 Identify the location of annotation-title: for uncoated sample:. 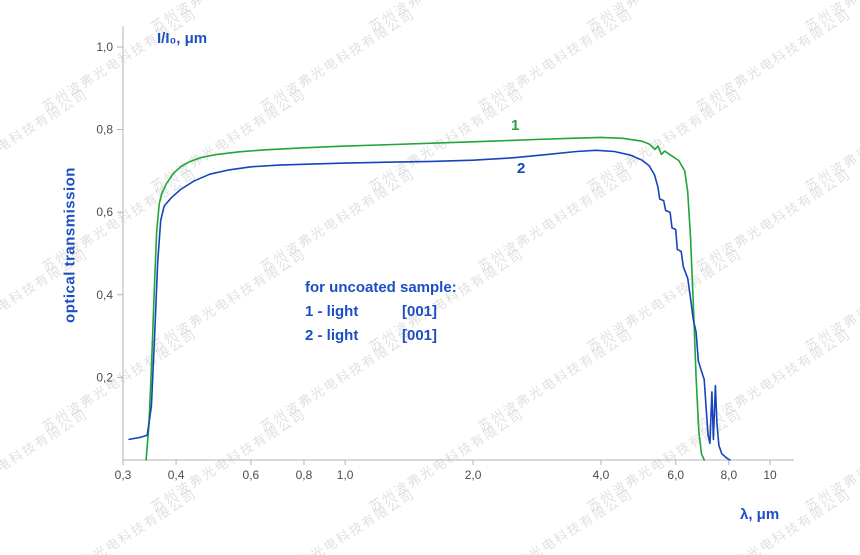
(381, 287).